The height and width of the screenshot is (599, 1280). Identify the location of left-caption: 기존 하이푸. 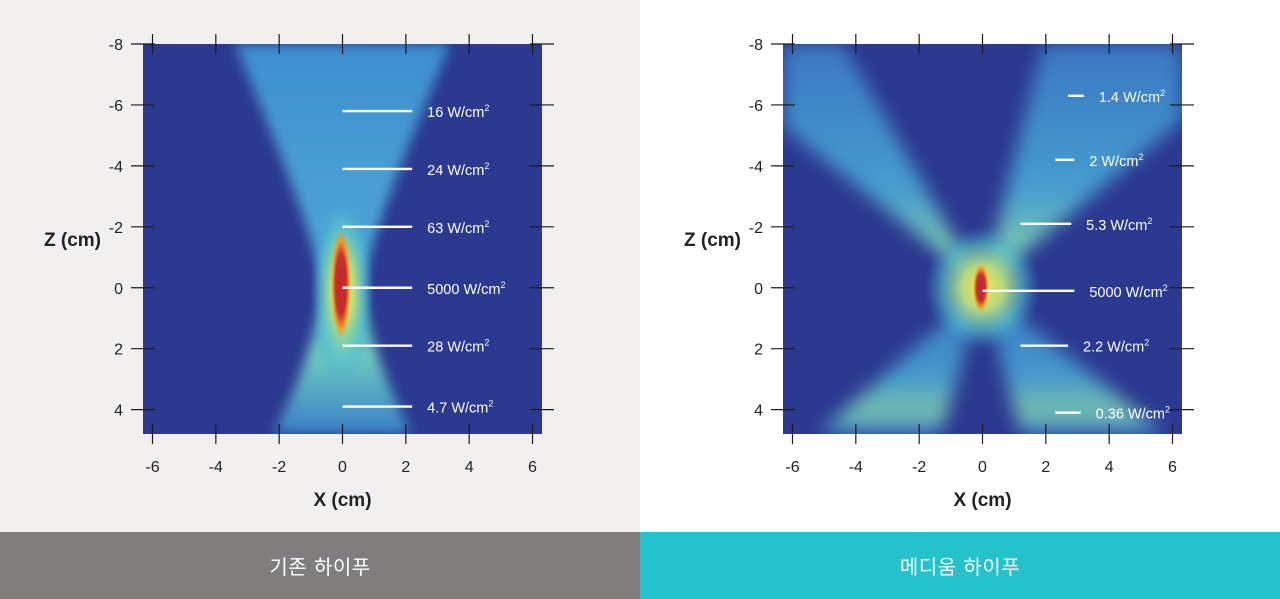
(320, 565).